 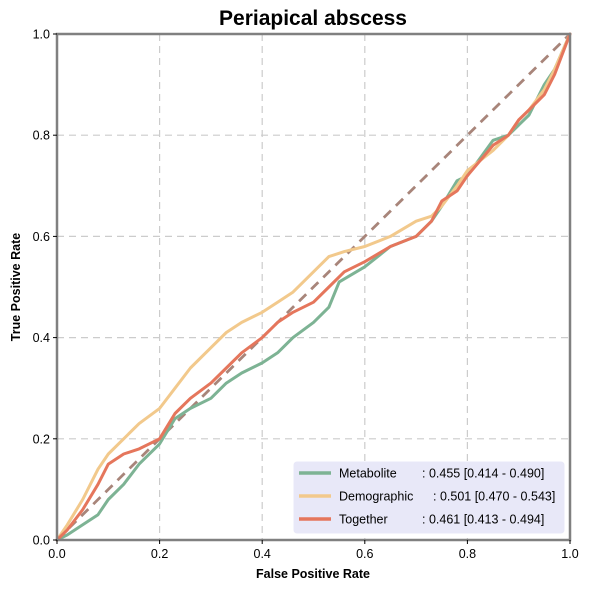 What do you see at coordinates (364, 554) in the screenshot?
I see `x-tick-label: 0.6` at bounding box center [364, 554].